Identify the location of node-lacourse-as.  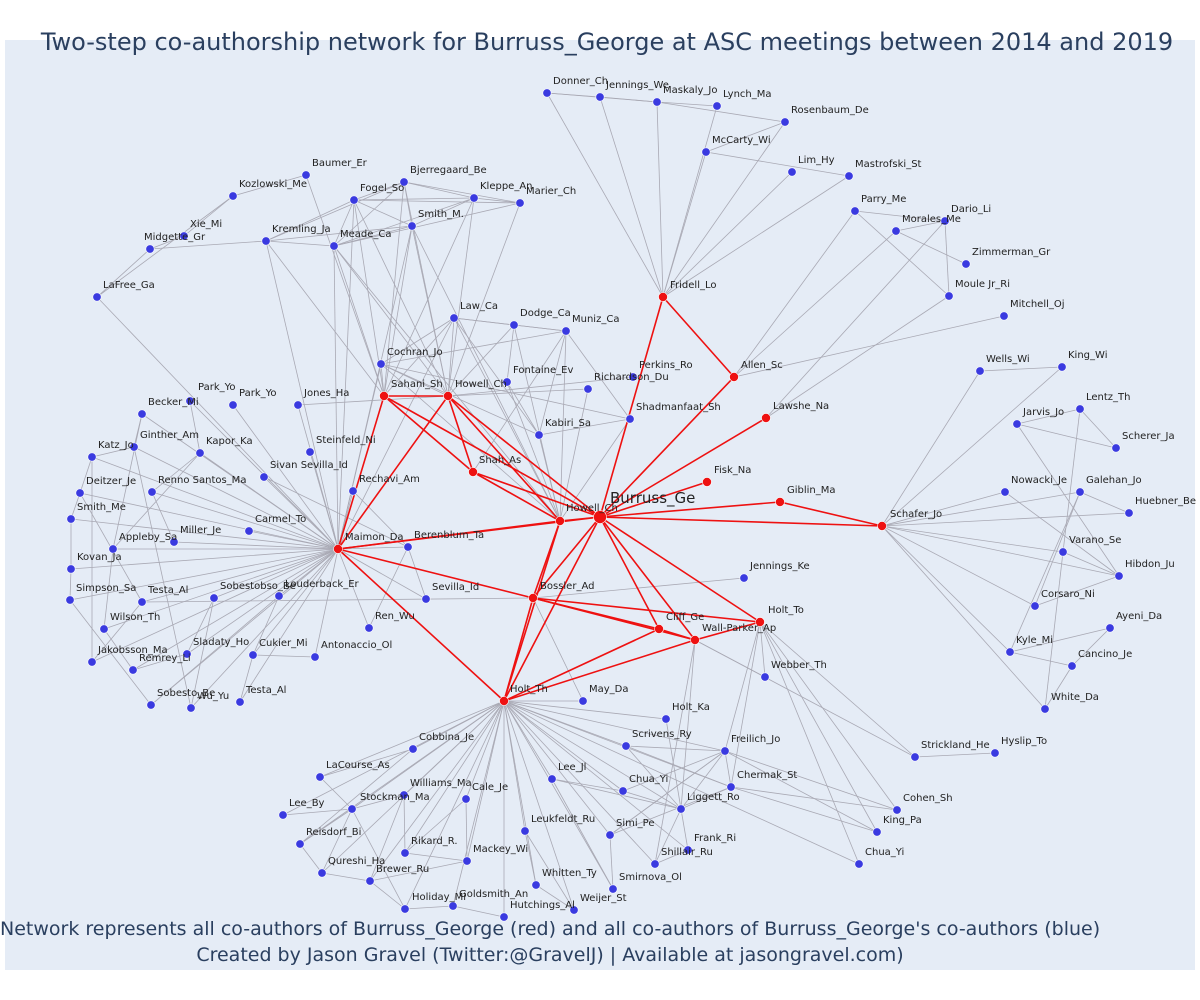
(320, 777).